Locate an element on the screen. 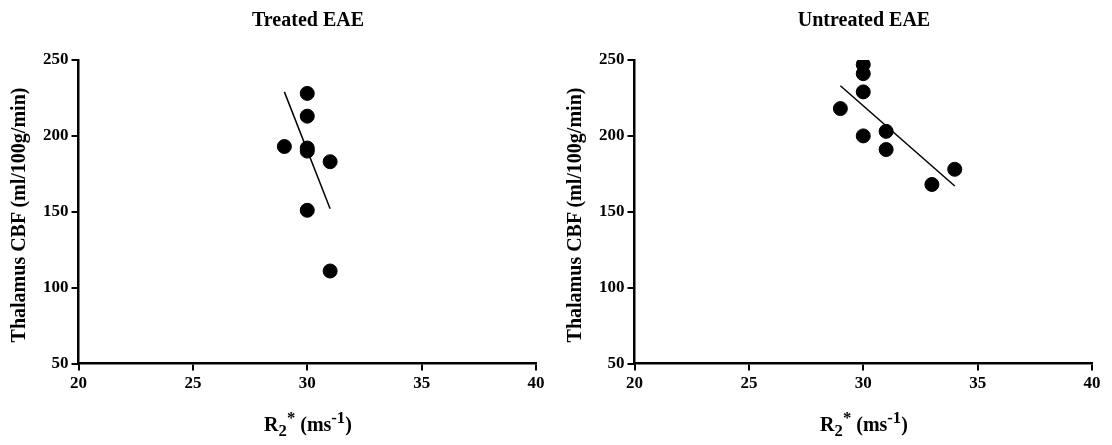  chart-title: Untreated EAE is located at coordinates (864, 19).